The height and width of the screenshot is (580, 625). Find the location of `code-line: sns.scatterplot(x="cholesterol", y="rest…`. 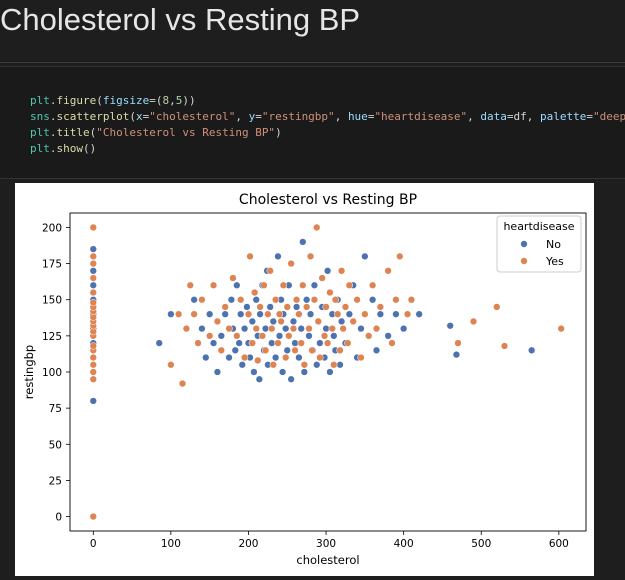

code-line: sns.scatterplot(x="cholesterol", y="rest… is located at coordinates (327, 116).